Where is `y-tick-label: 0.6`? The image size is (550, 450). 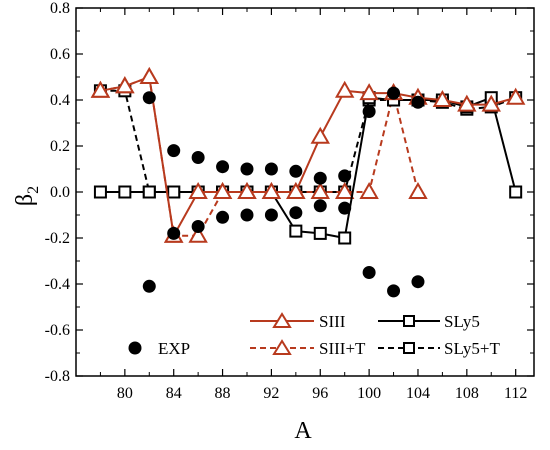 y-tick-label: 0.6 is located at coordinates (60, 54).